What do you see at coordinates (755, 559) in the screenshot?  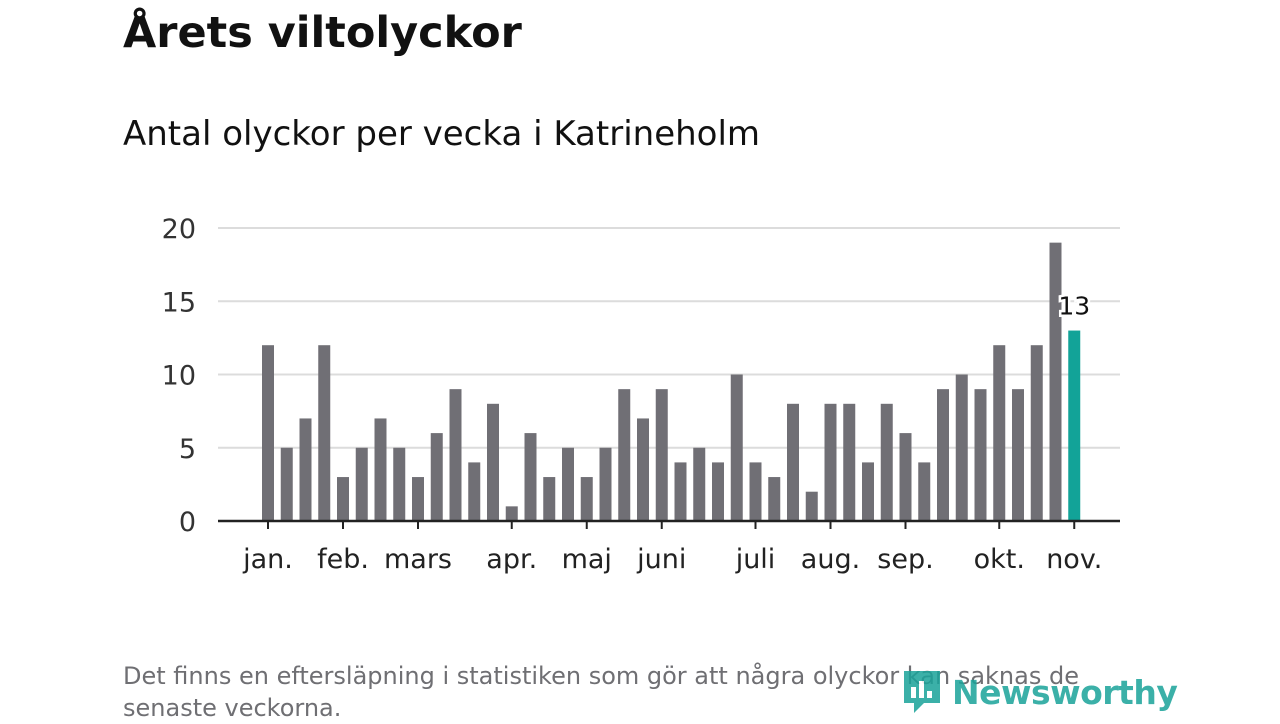 I see `x-tick-label: juli` at bounding box center [755, 559].